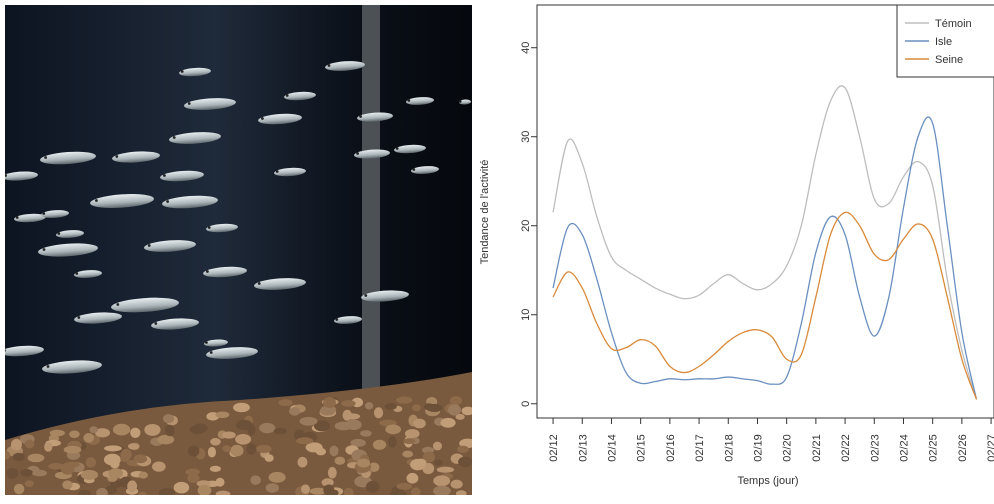  Describe the element at coordinates (526, 404) in the screenshot. I see `y-tick-label: 0` at that location.